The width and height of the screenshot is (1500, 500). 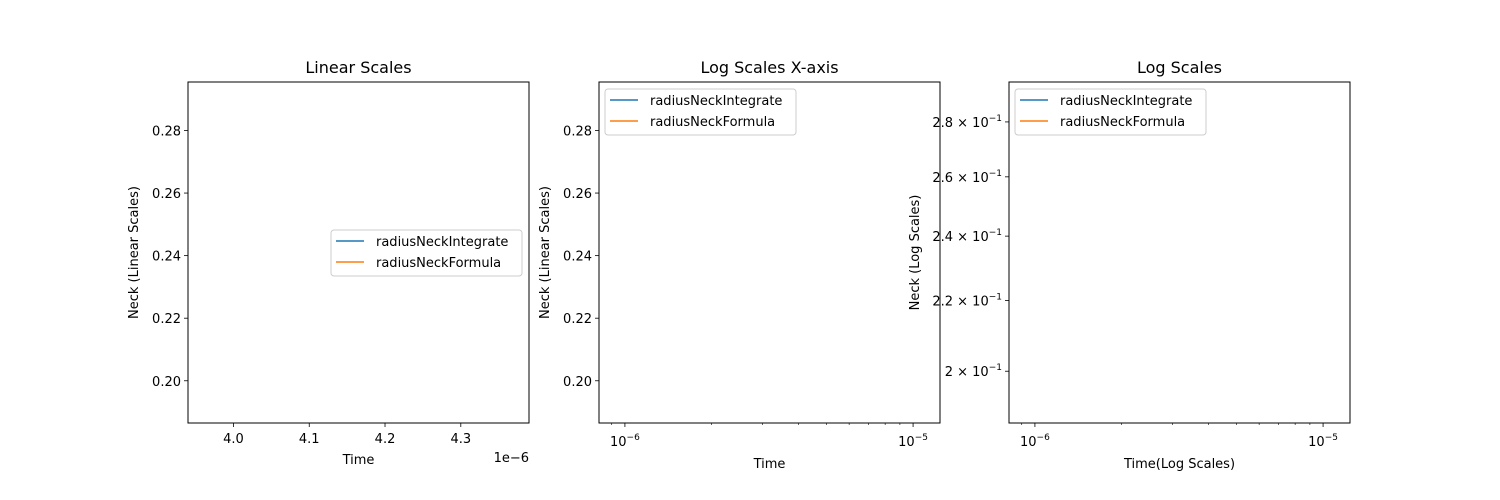 I want to click on x-offset-label: 1e−6, so click(x=511, y=458).